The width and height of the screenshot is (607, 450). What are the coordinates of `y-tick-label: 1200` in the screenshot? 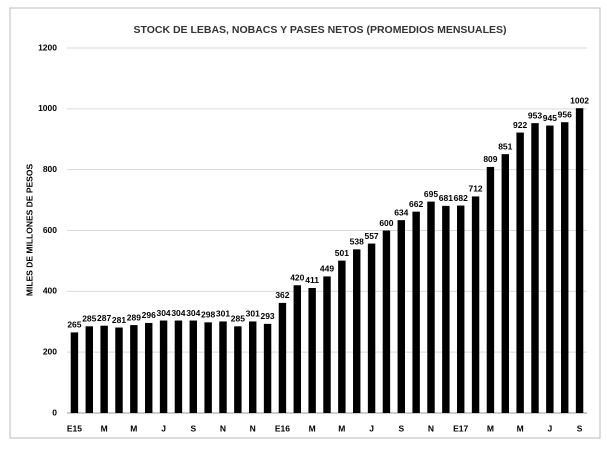 It's located at (47, 47).